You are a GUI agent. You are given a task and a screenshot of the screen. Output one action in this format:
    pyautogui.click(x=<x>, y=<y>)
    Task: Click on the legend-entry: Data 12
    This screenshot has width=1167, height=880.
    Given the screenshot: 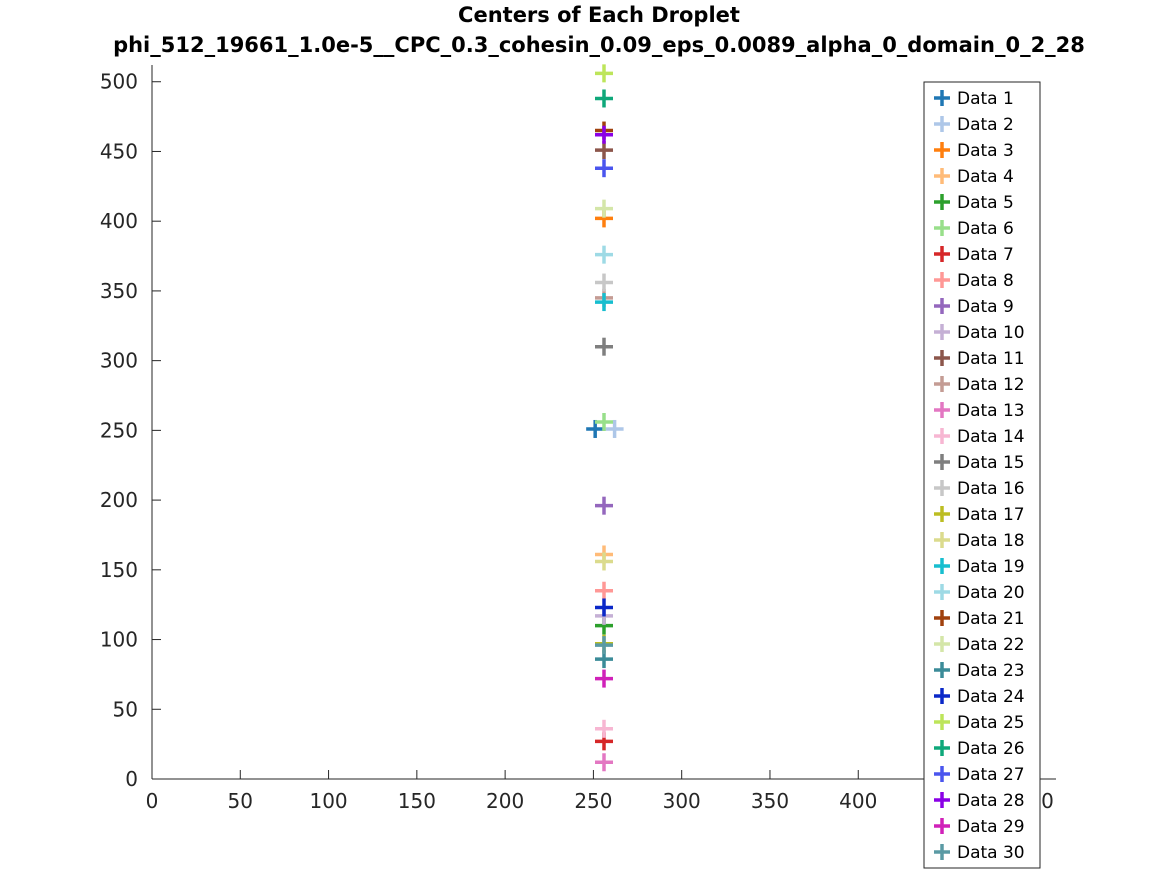 What is the action you would take?
    pyautogui.click(x=979, y=385)
    